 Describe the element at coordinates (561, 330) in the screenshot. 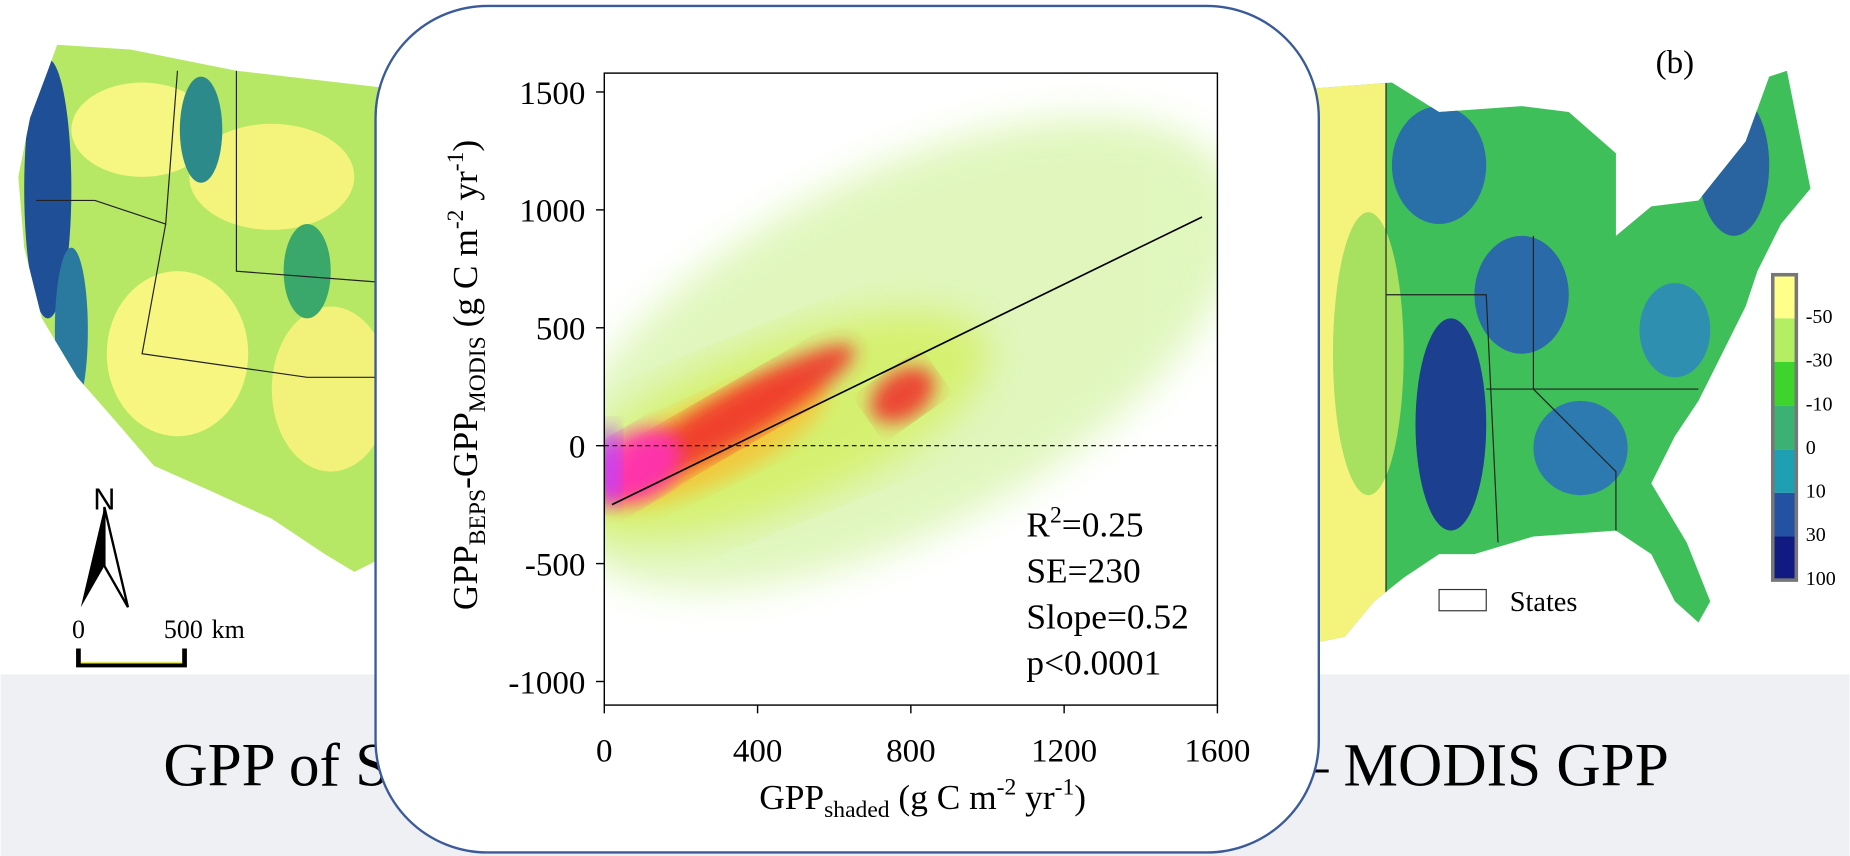

I see `y-tick-label: 500` at that location.